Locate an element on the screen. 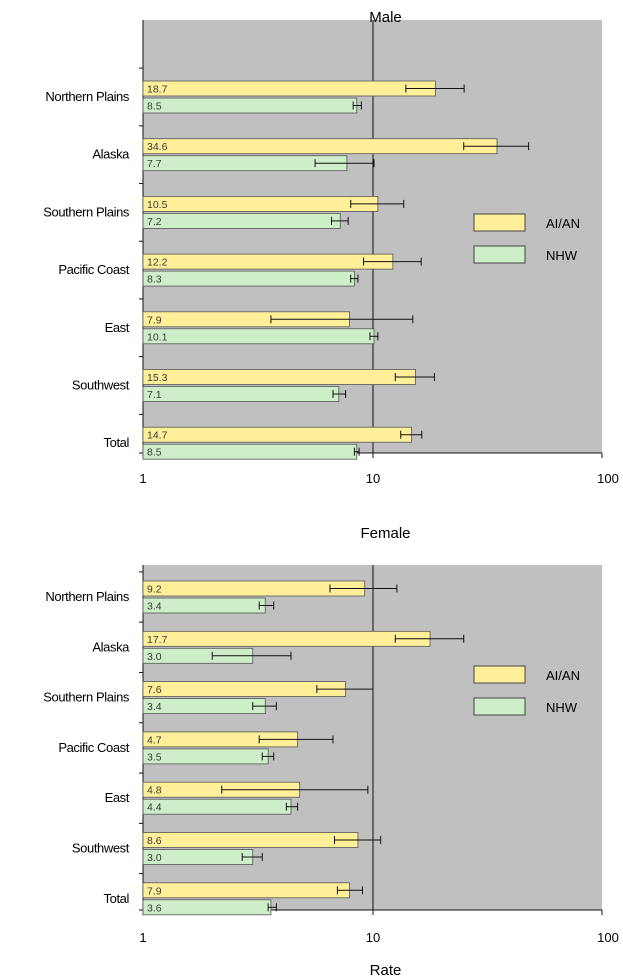 This screenshot has width=623, height=980. data-label: 4.7 is located at coordinates (154, 740).